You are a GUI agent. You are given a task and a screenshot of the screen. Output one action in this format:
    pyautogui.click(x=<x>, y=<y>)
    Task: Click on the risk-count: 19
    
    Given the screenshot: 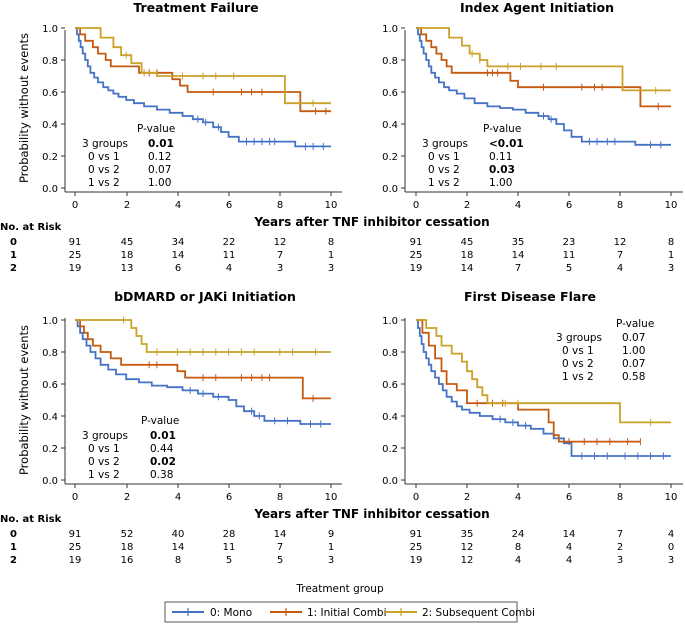 What is the action you would take?
    pyautogui.click(x=75, y=268)
    